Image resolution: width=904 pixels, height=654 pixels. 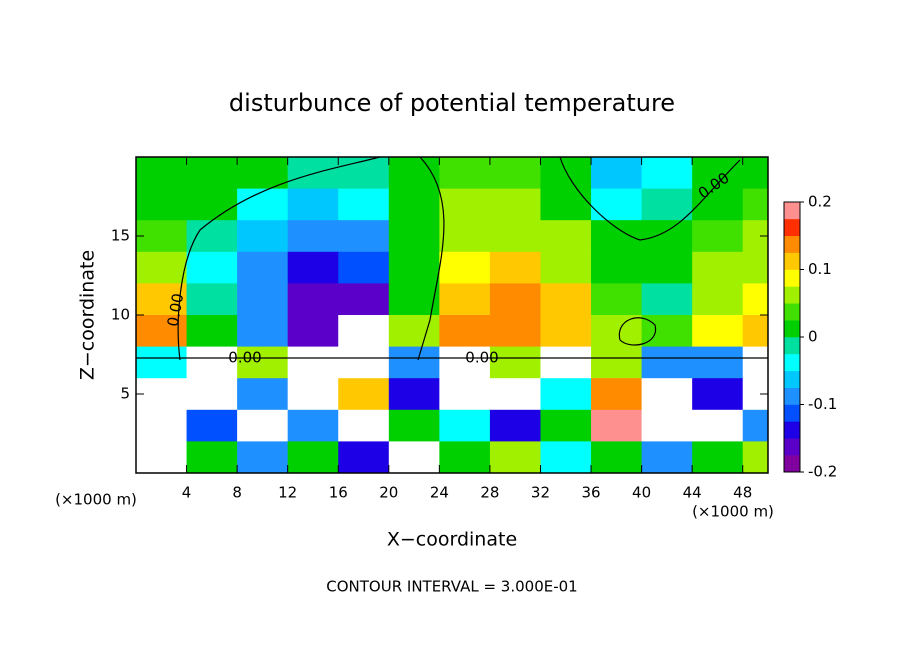 What do you see at coordinates (287, 493) in the screenshot?
I see `x-tick-label: 12` at bounding box center [287, 493].